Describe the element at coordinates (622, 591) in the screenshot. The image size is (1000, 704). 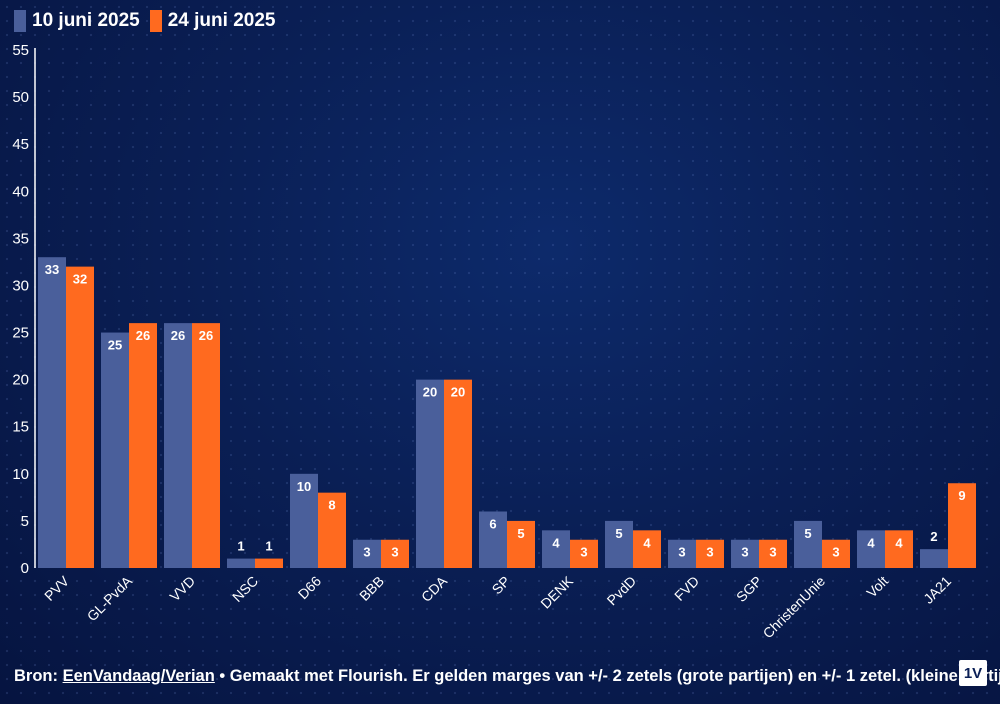
I see `x-tick-label: PvdD` at that location.